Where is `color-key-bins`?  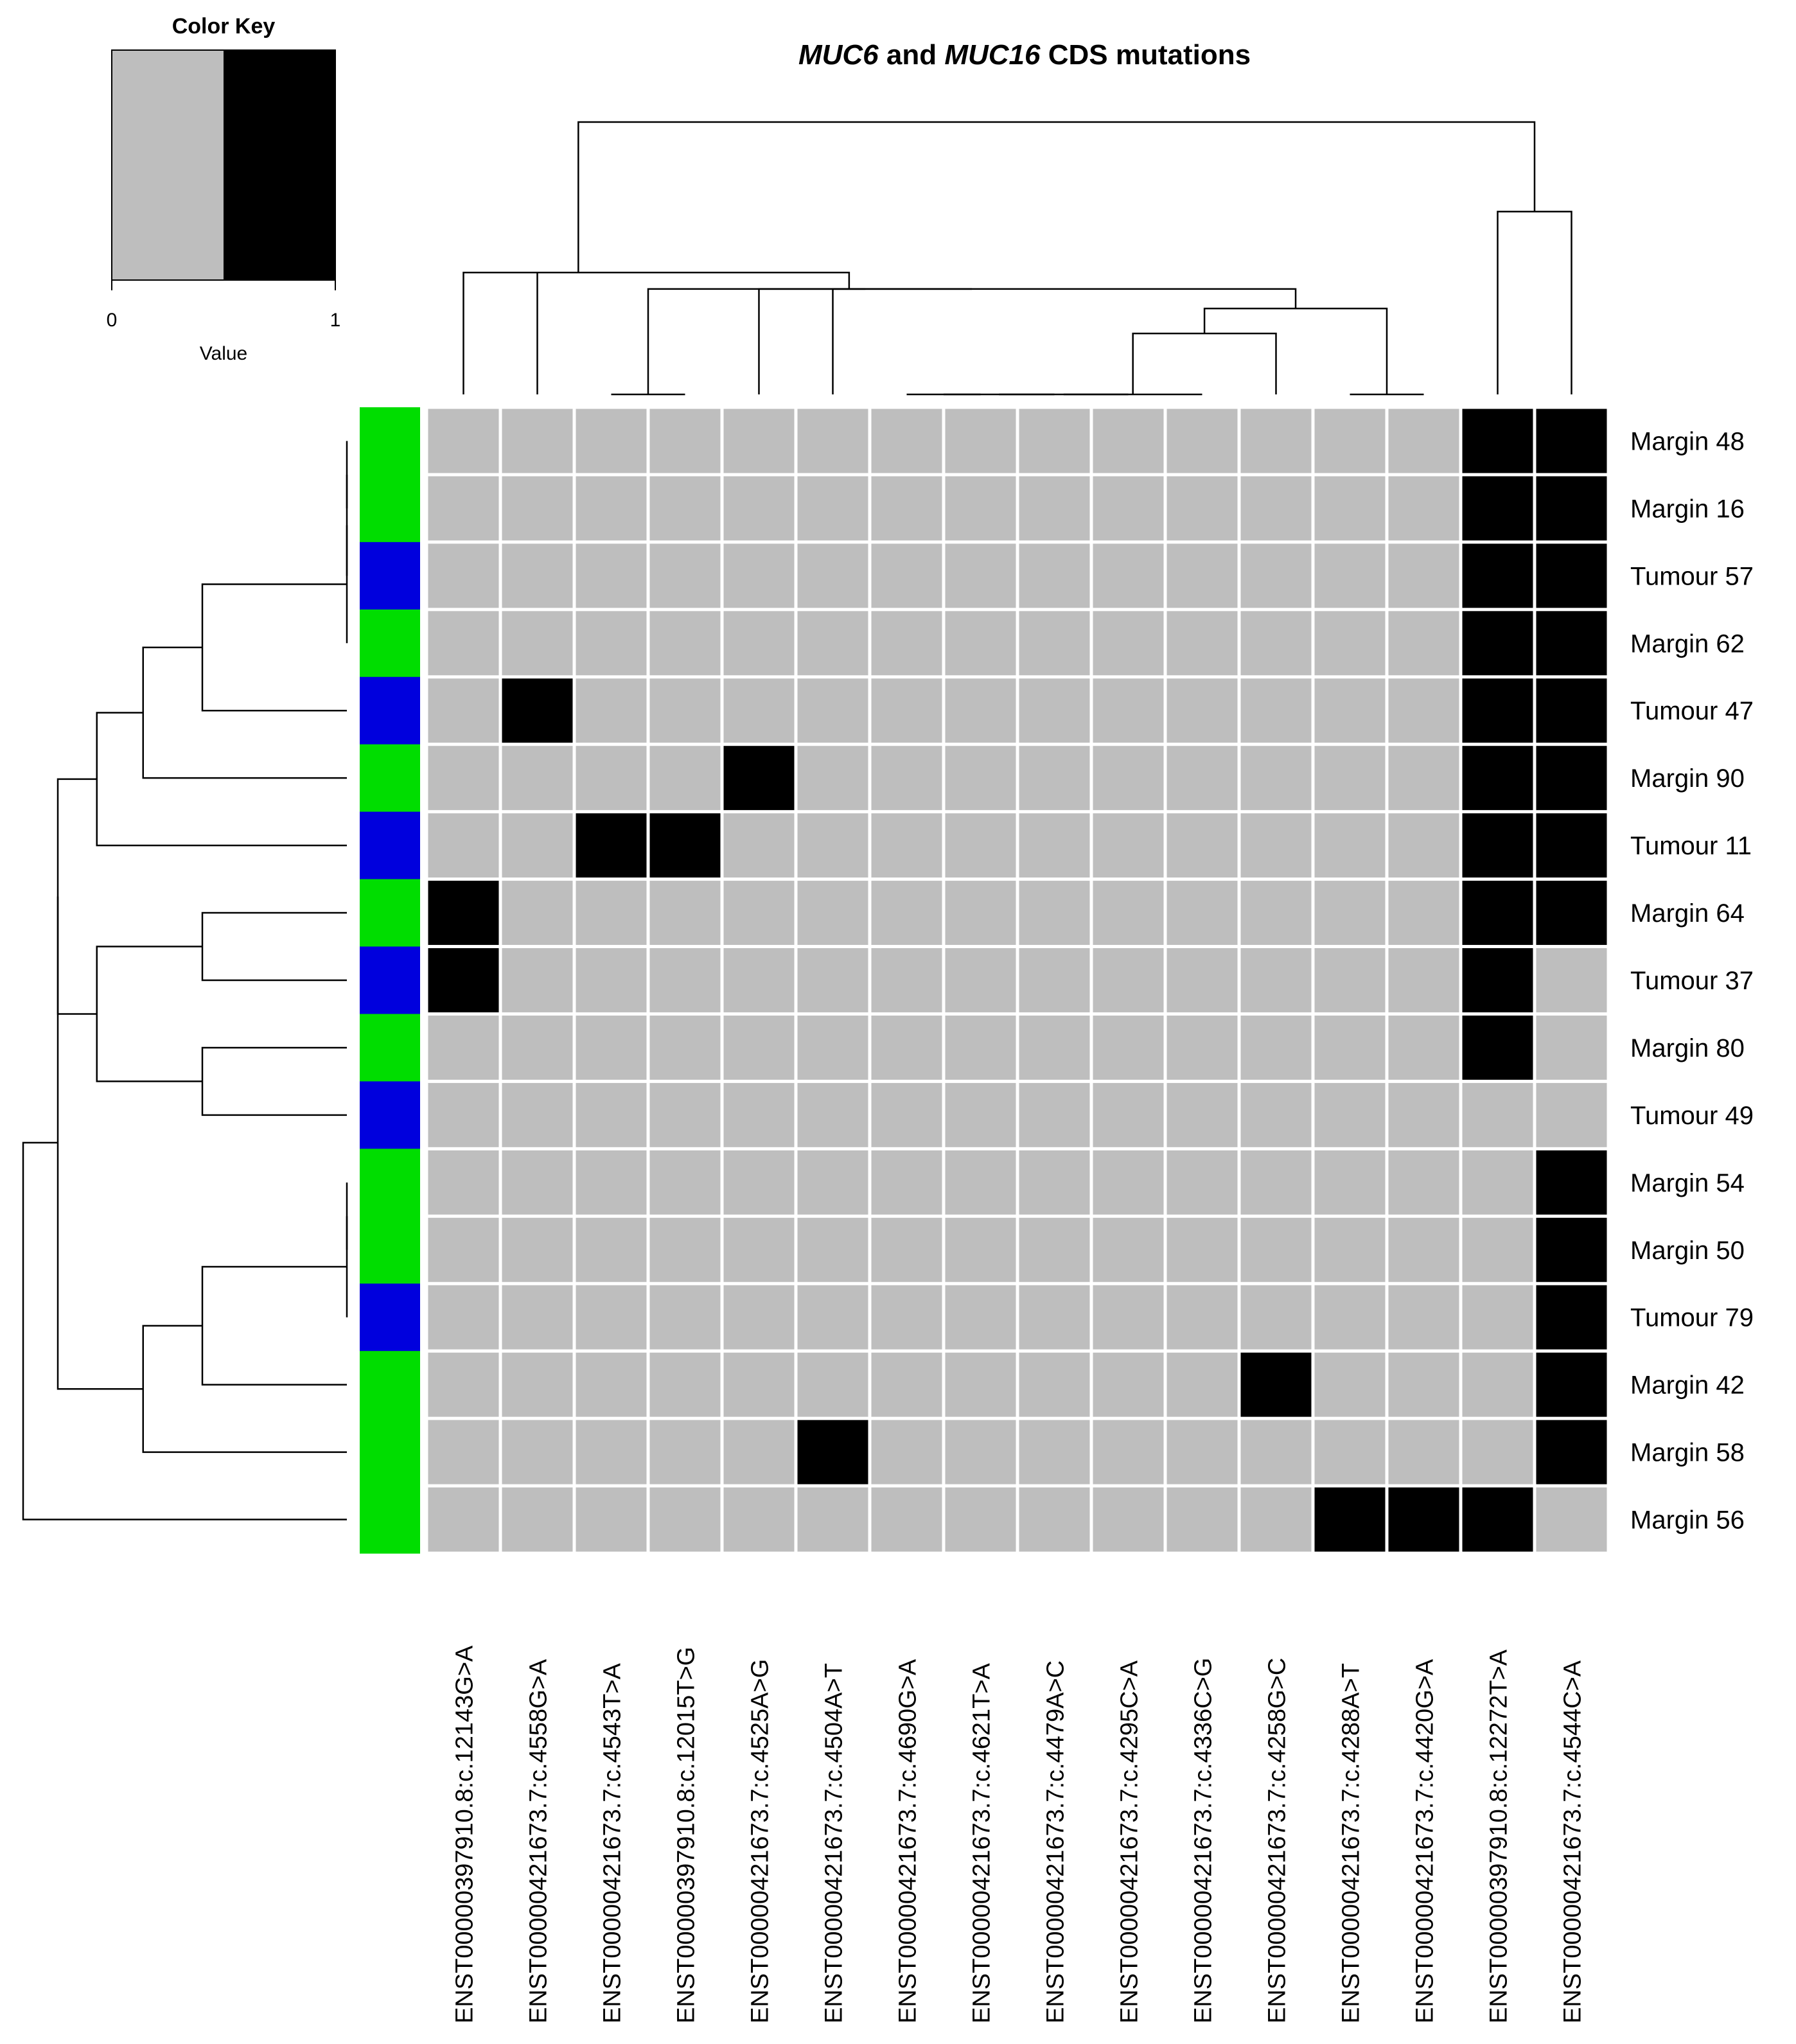 color-key-bins is located at coordinates (223, 165).